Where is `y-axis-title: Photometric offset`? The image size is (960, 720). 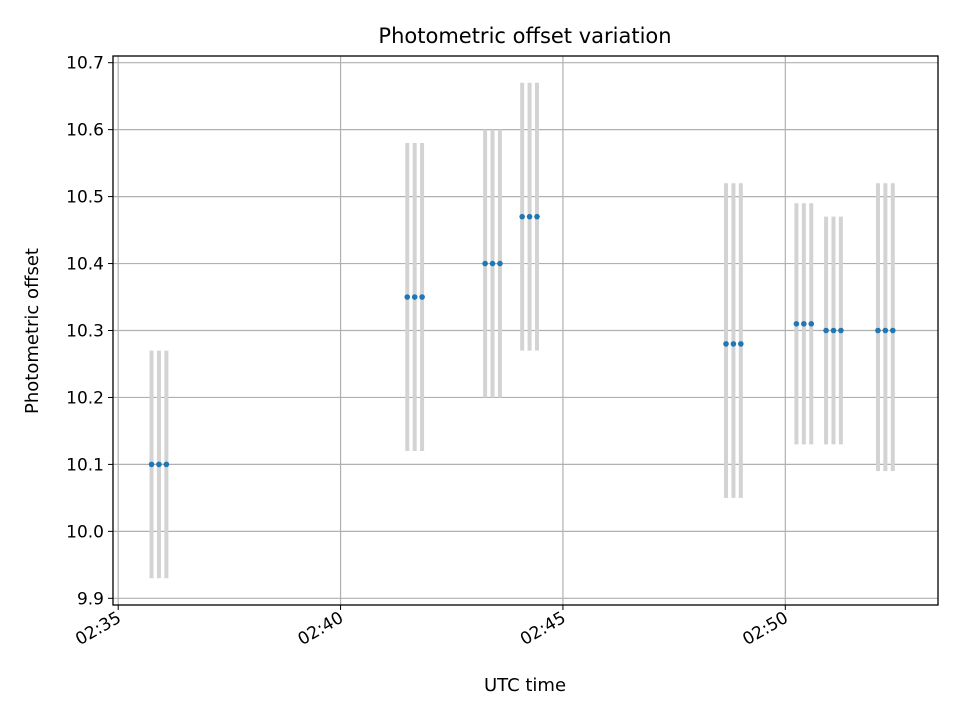 y-axis-title: Photometric offset is located at coordinates (32, 331).